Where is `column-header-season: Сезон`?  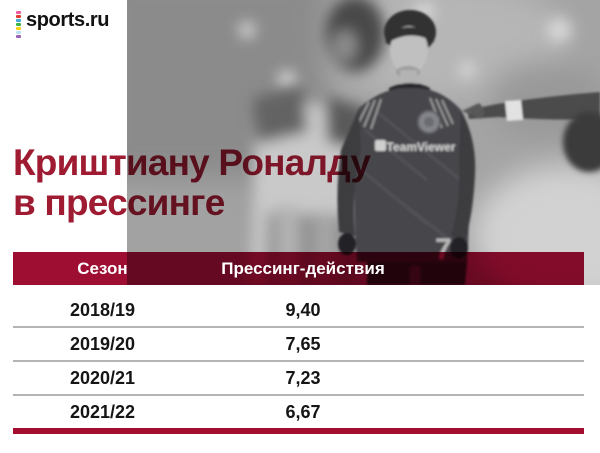 column-header-season: Сезон is located at coordinates (102, 268).